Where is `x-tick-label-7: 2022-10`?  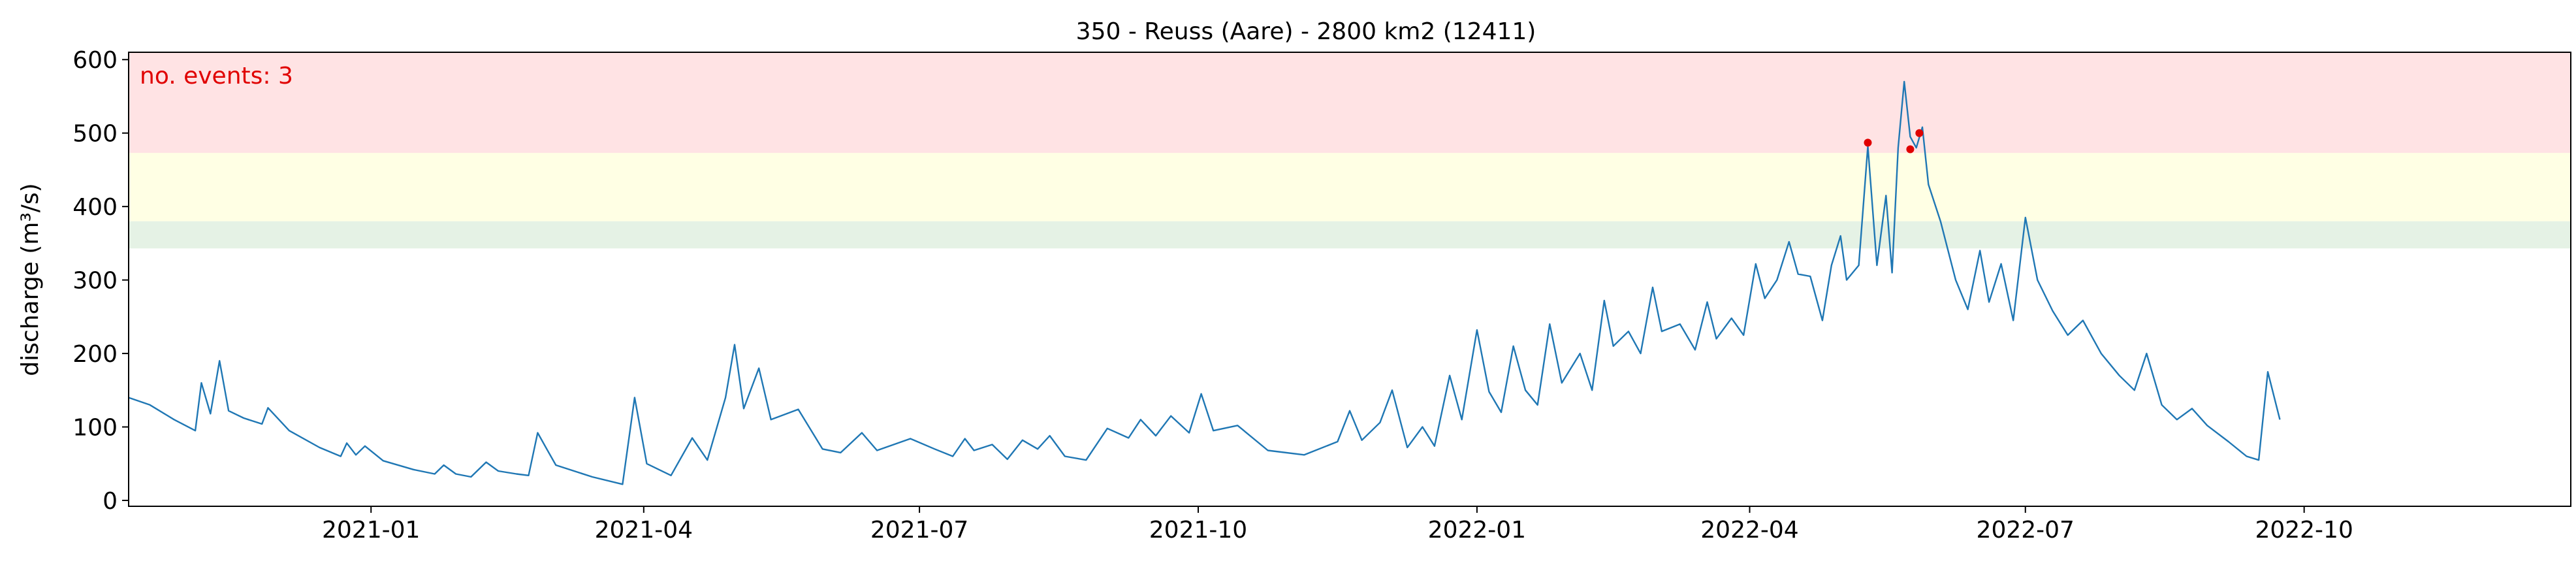 x-tick-label-7: 2022-10 is located at coordinates (2304, 530).